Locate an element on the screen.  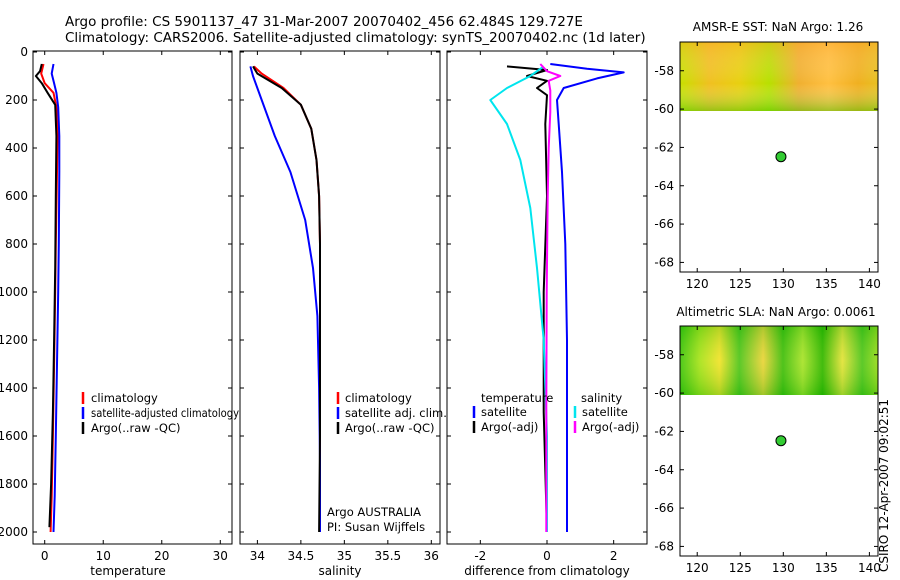
difference-xlabel: difference from climatology is located at coordinates (547, 571).